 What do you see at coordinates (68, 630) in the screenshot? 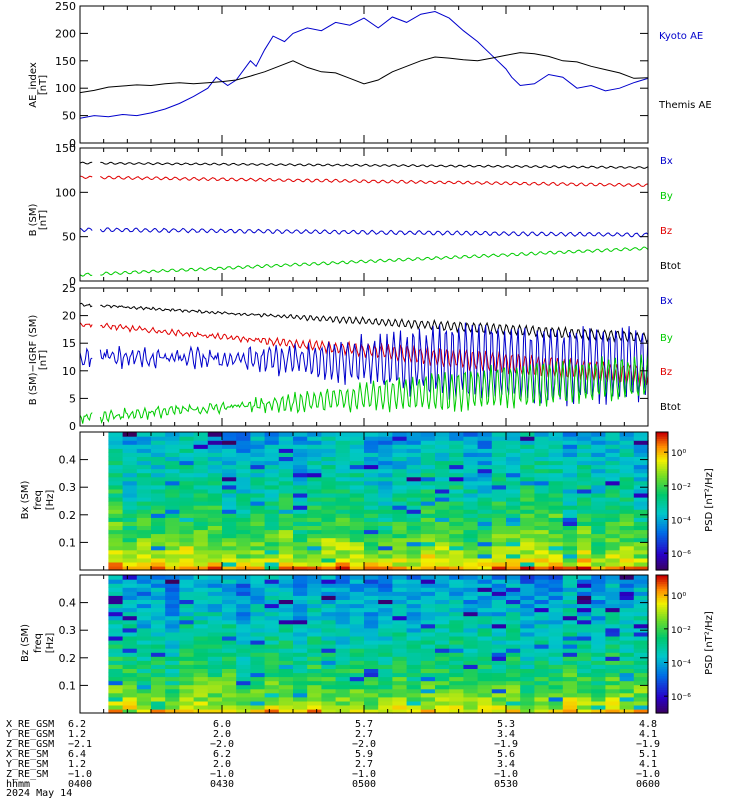
I see `y-tick-label: 0.3` at bounding box center [68, 630].